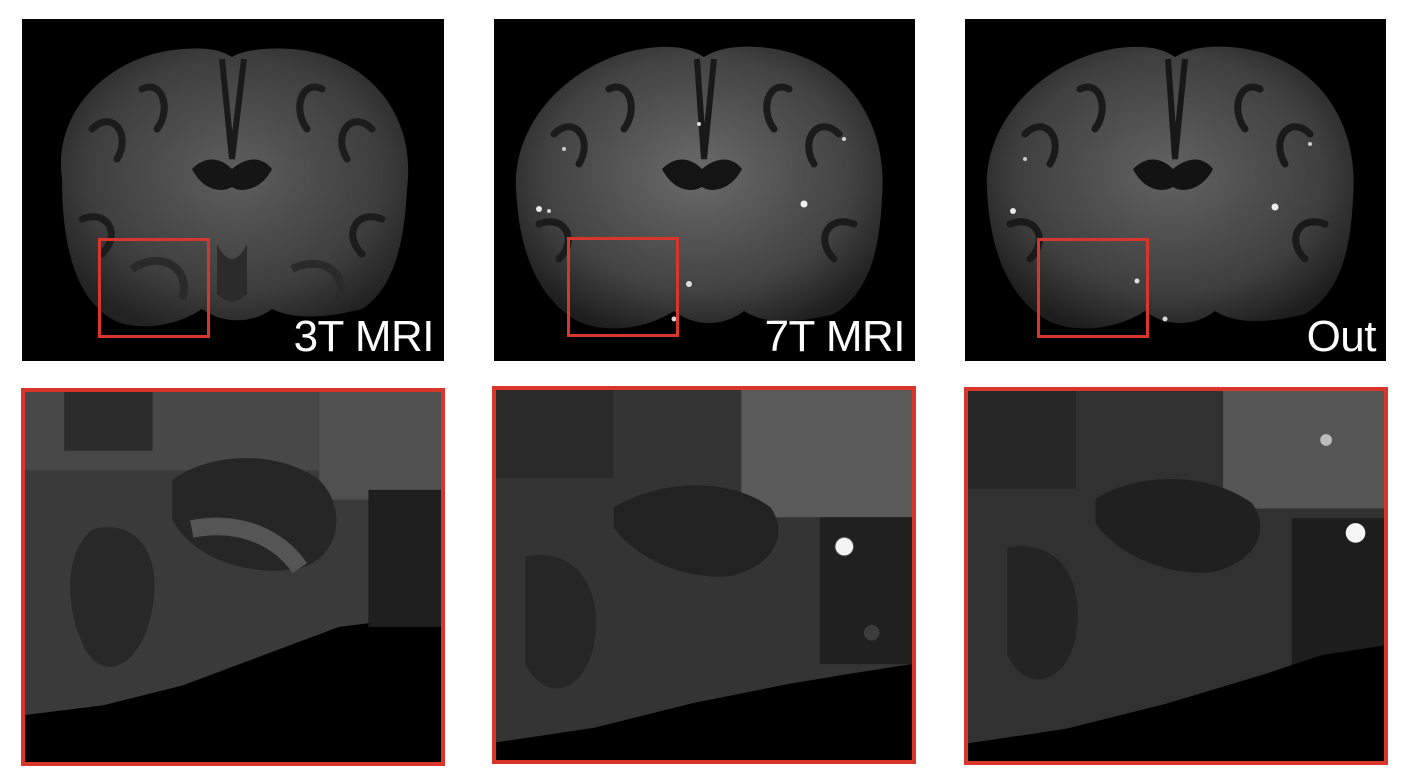 This screenshot has height=780, width=1404. I want to click on zoom-image-7t, so click(704, 575).